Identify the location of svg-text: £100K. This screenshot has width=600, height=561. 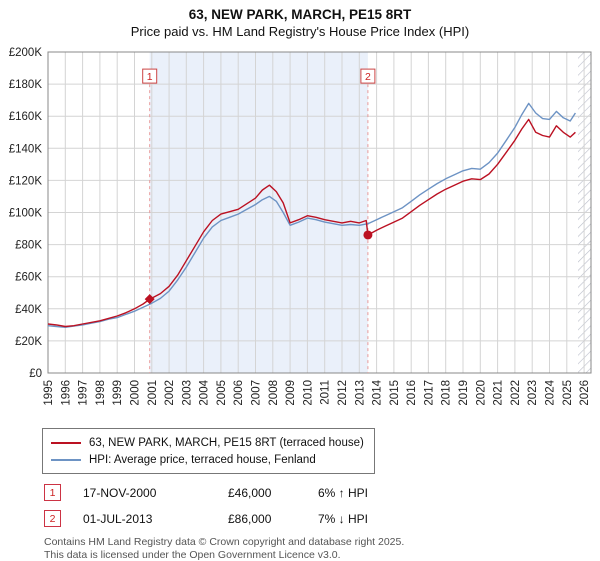
(26, 214).